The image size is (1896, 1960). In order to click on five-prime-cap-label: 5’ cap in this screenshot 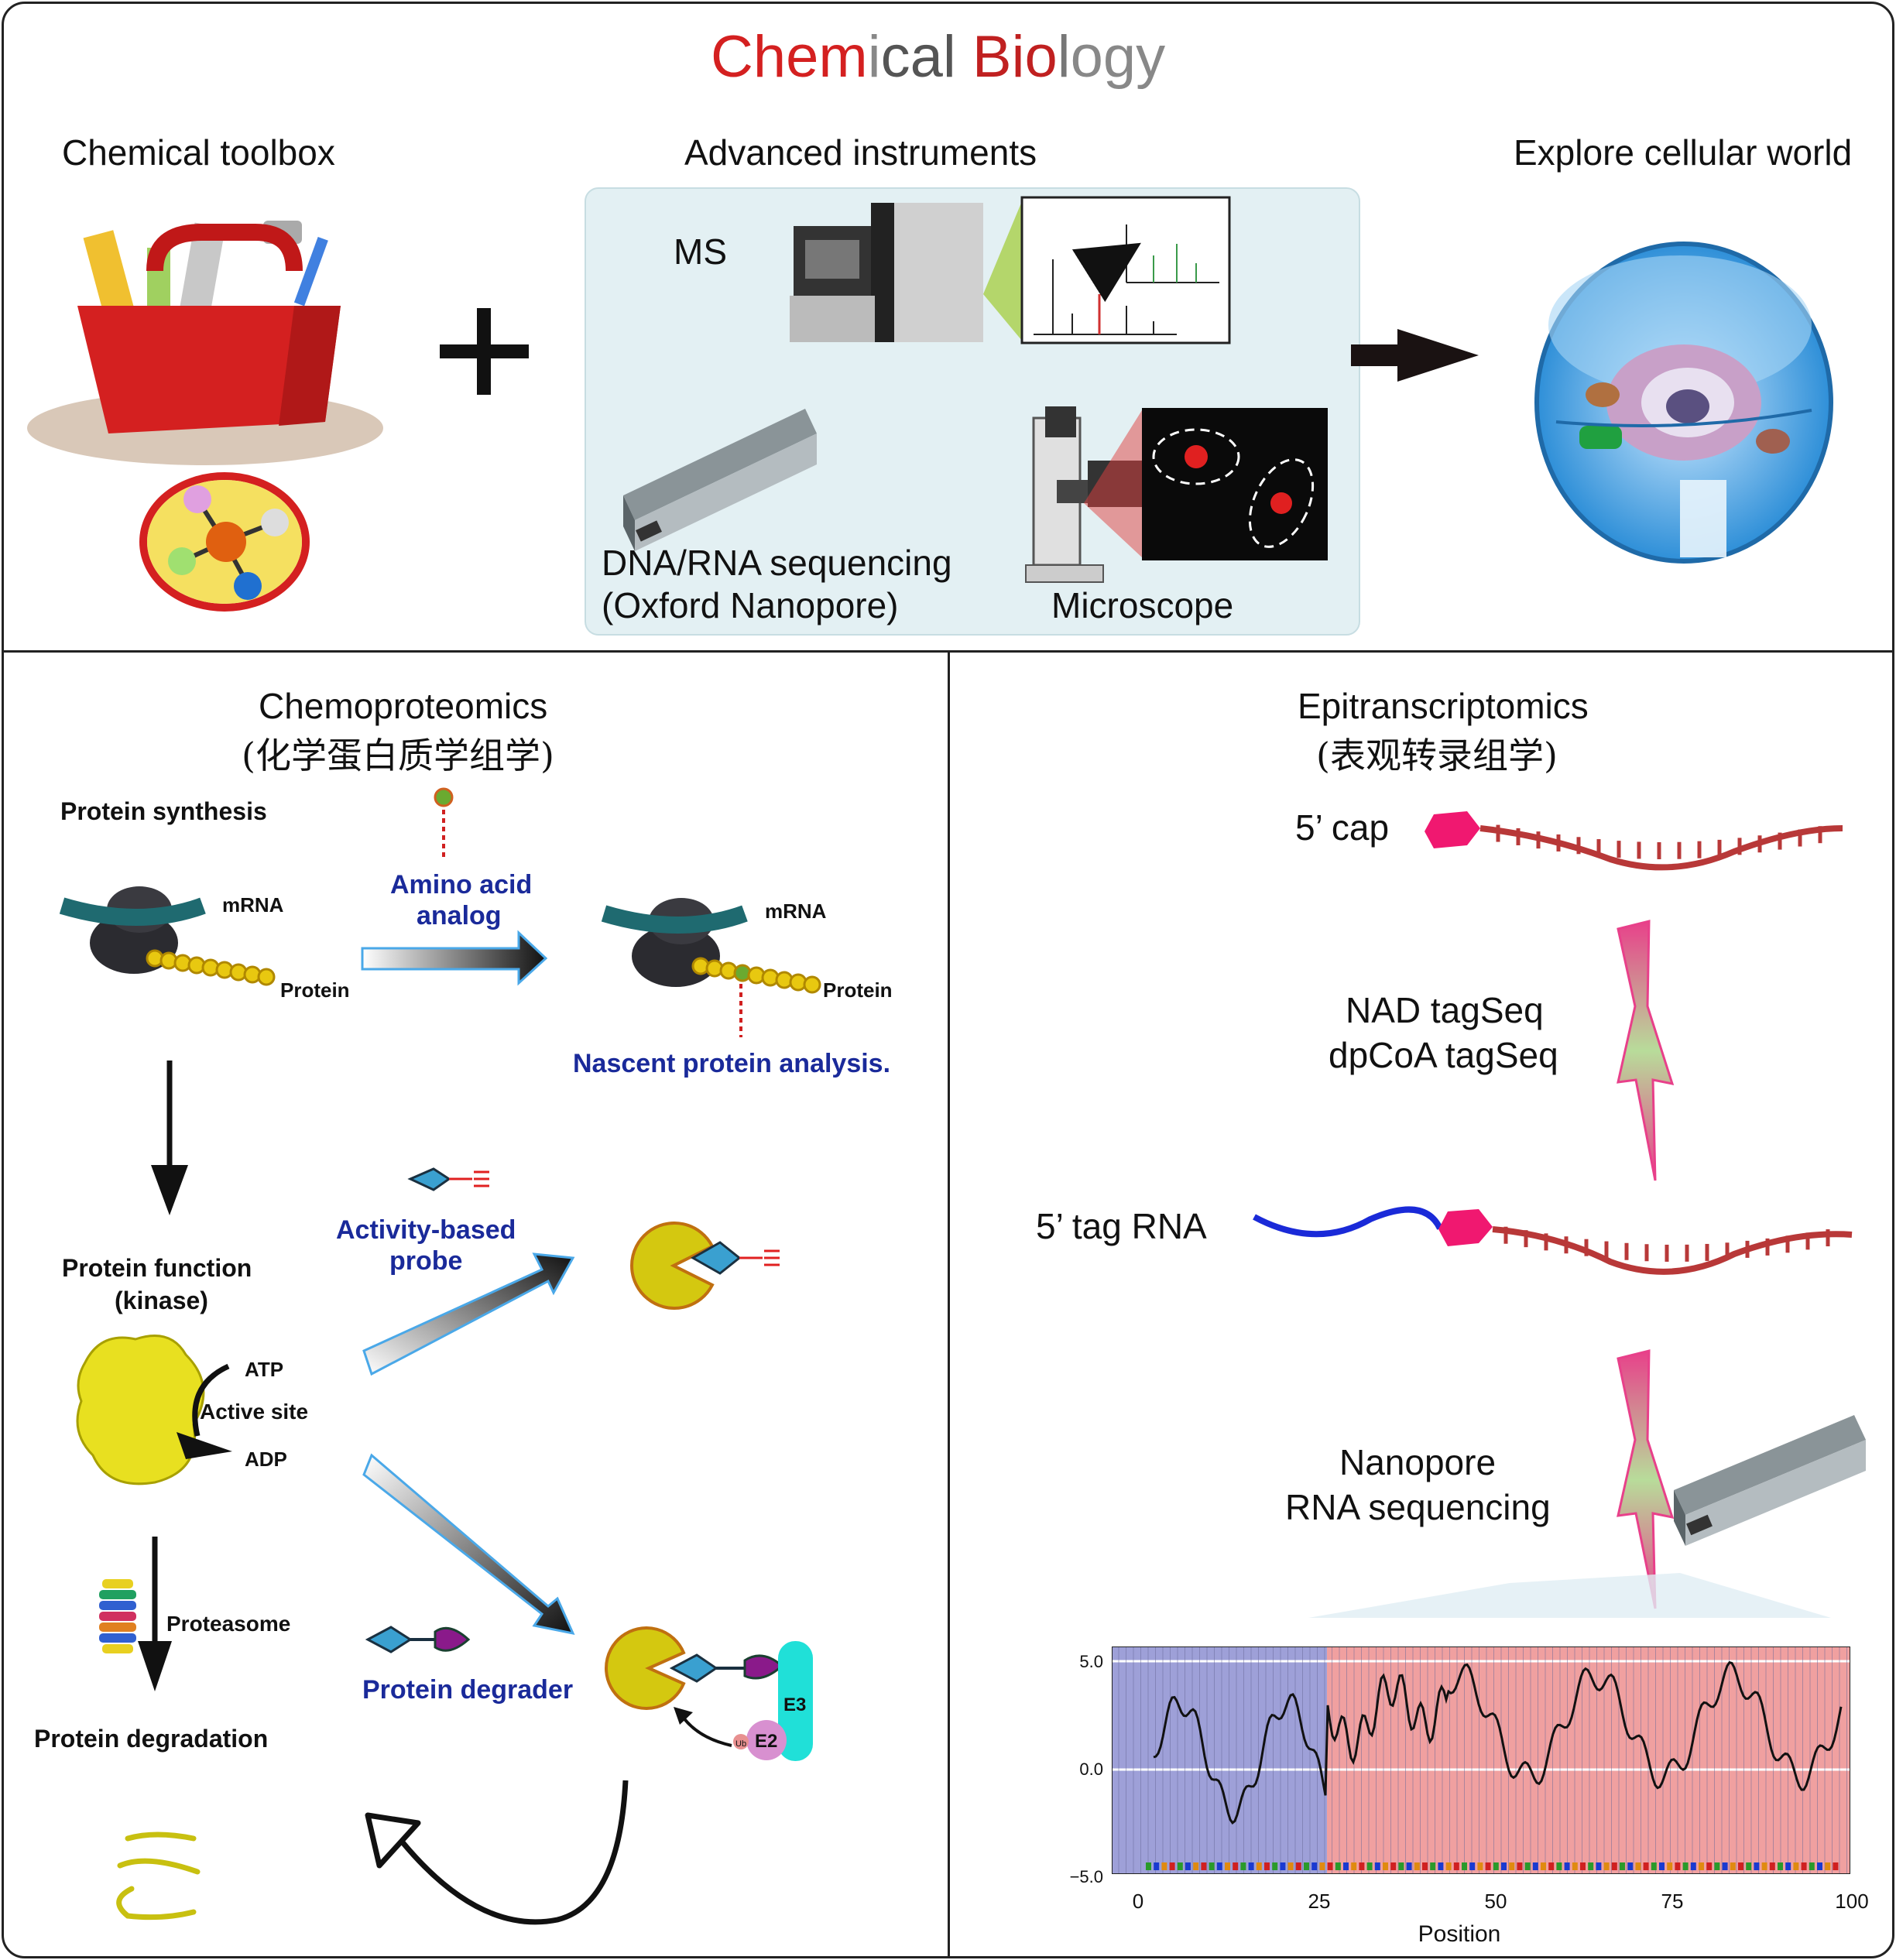, I will do `click(1342, 827)`.